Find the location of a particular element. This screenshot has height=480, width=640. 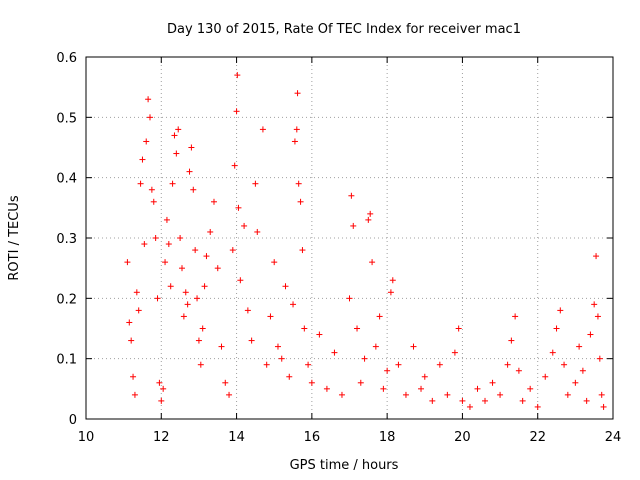

x-tick-label: 24 is located at coordinates (613, 437).